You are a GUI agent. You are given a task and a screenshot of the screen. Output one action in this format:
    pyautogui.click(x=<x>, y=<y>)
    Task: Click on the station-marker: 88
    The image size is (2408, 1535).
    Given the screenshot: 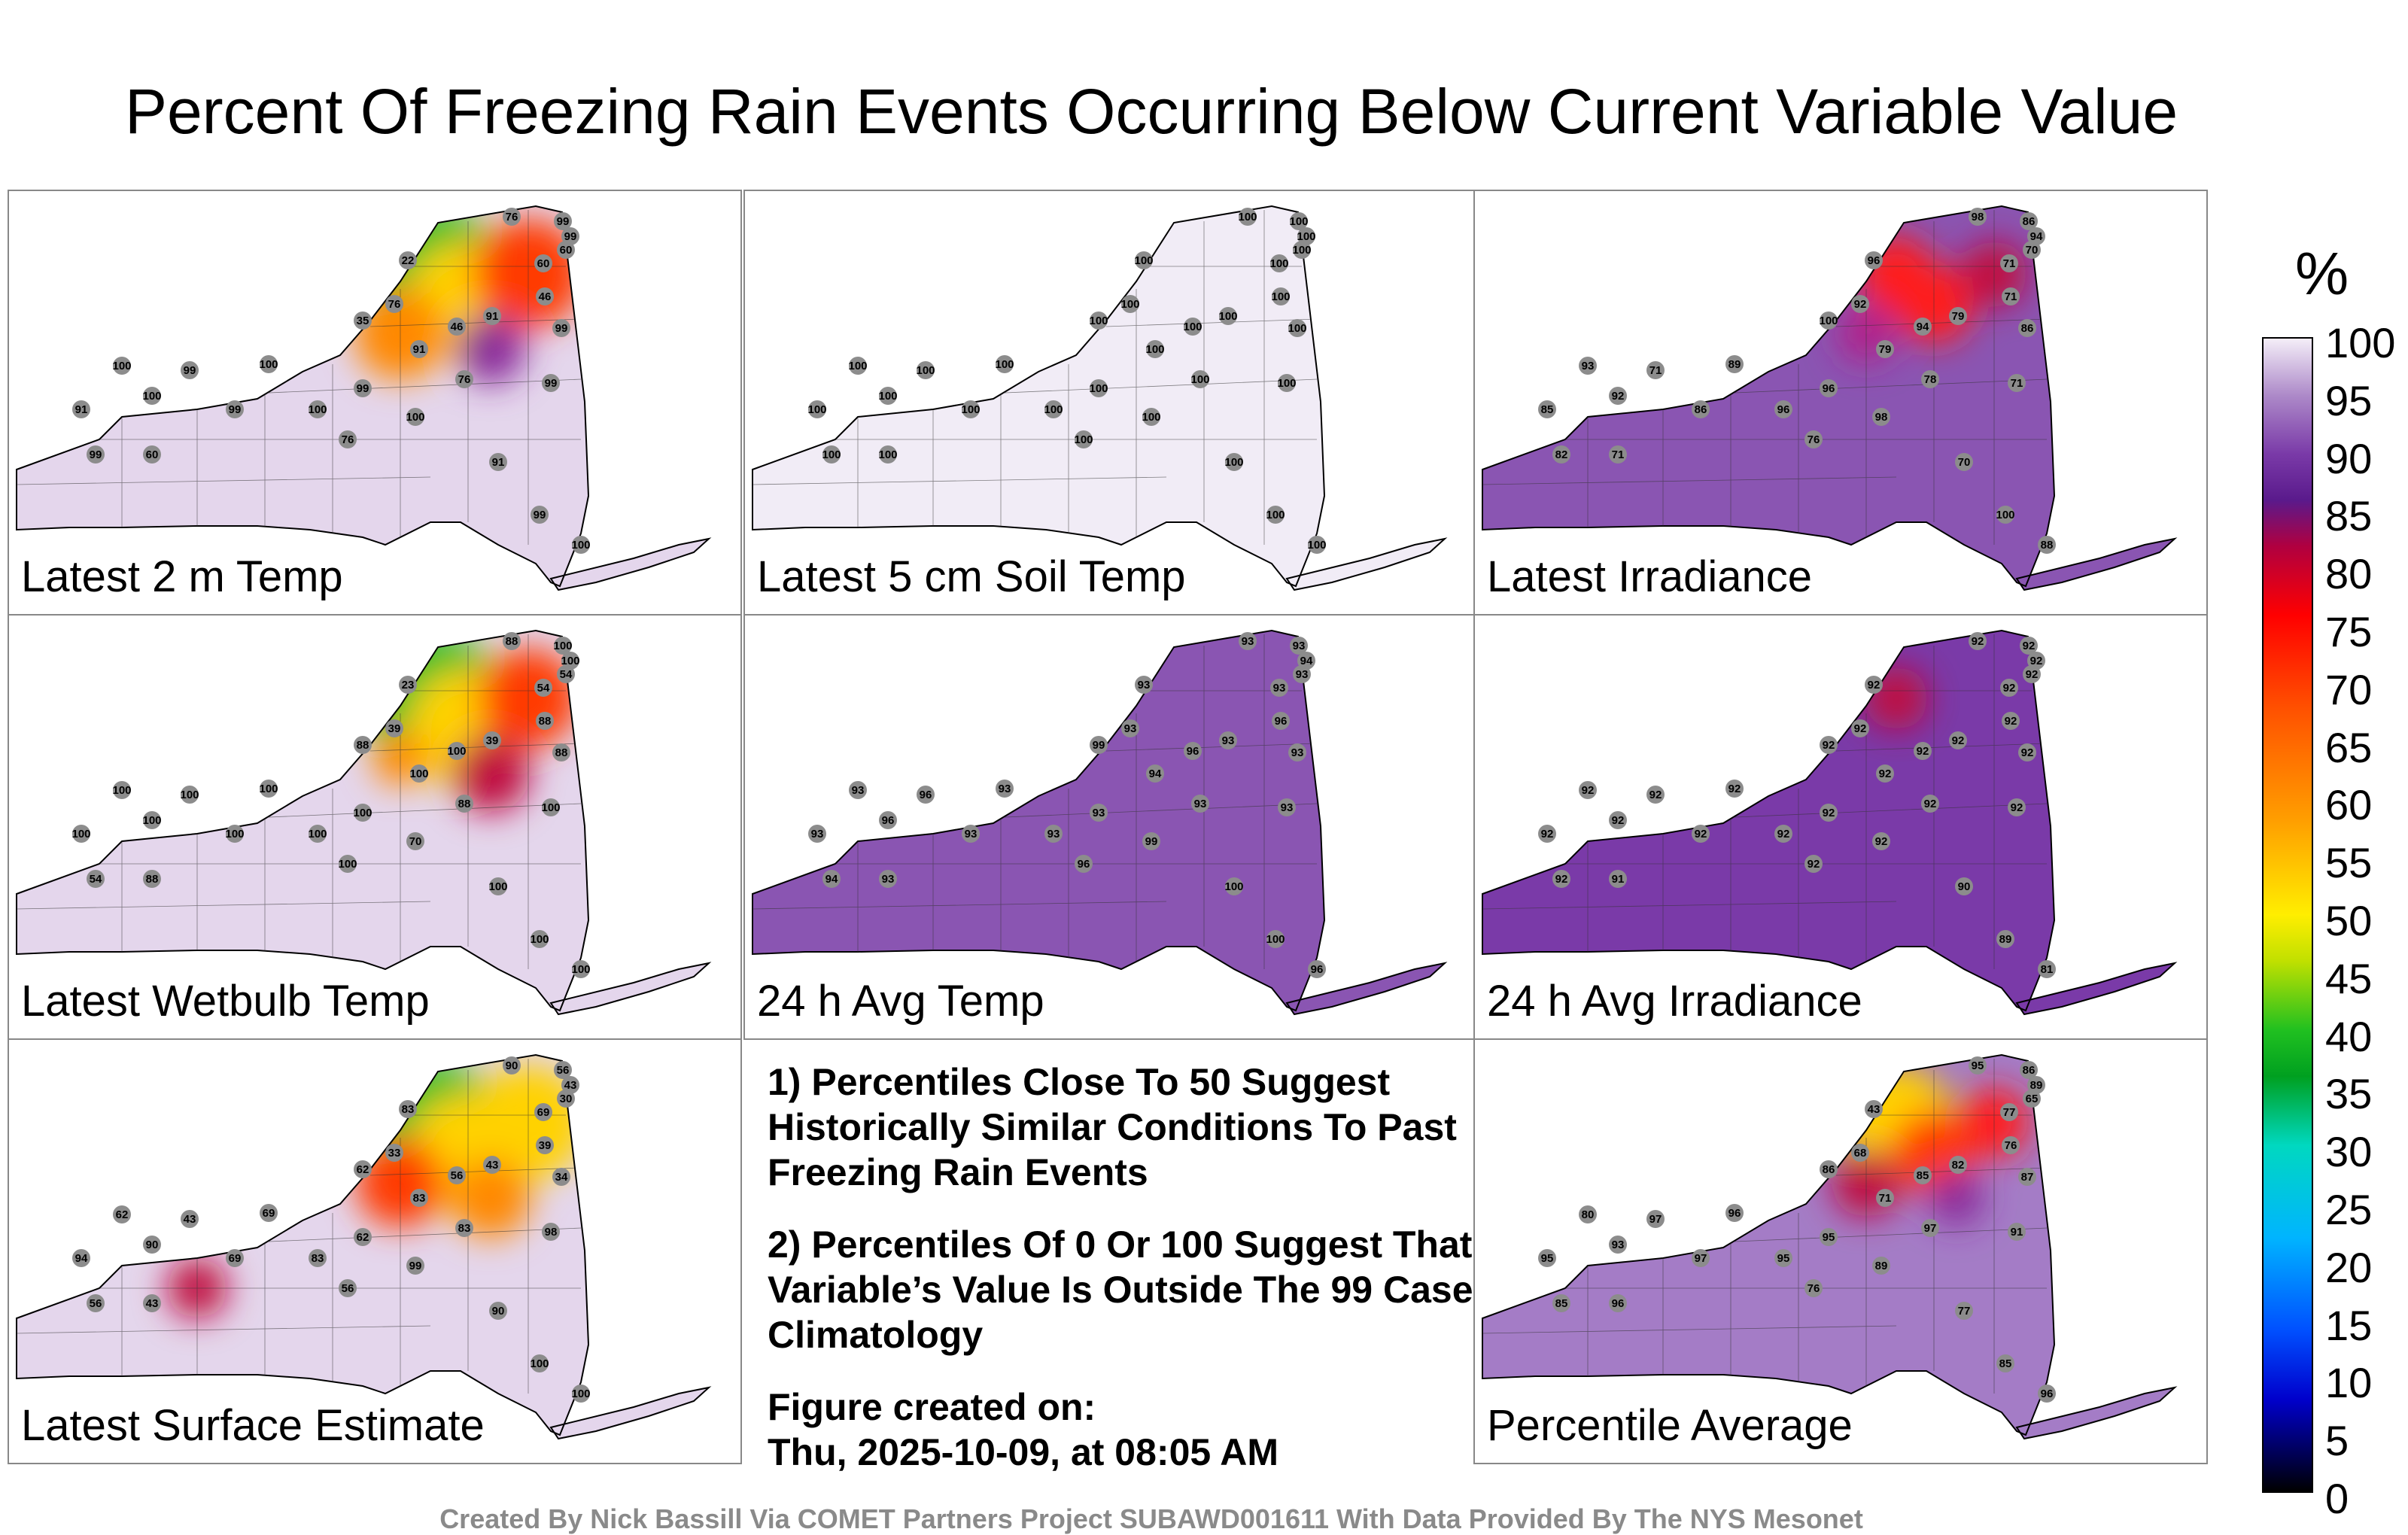 What is the action you would take?
    pyautogui.click(x=363, y=745)
    